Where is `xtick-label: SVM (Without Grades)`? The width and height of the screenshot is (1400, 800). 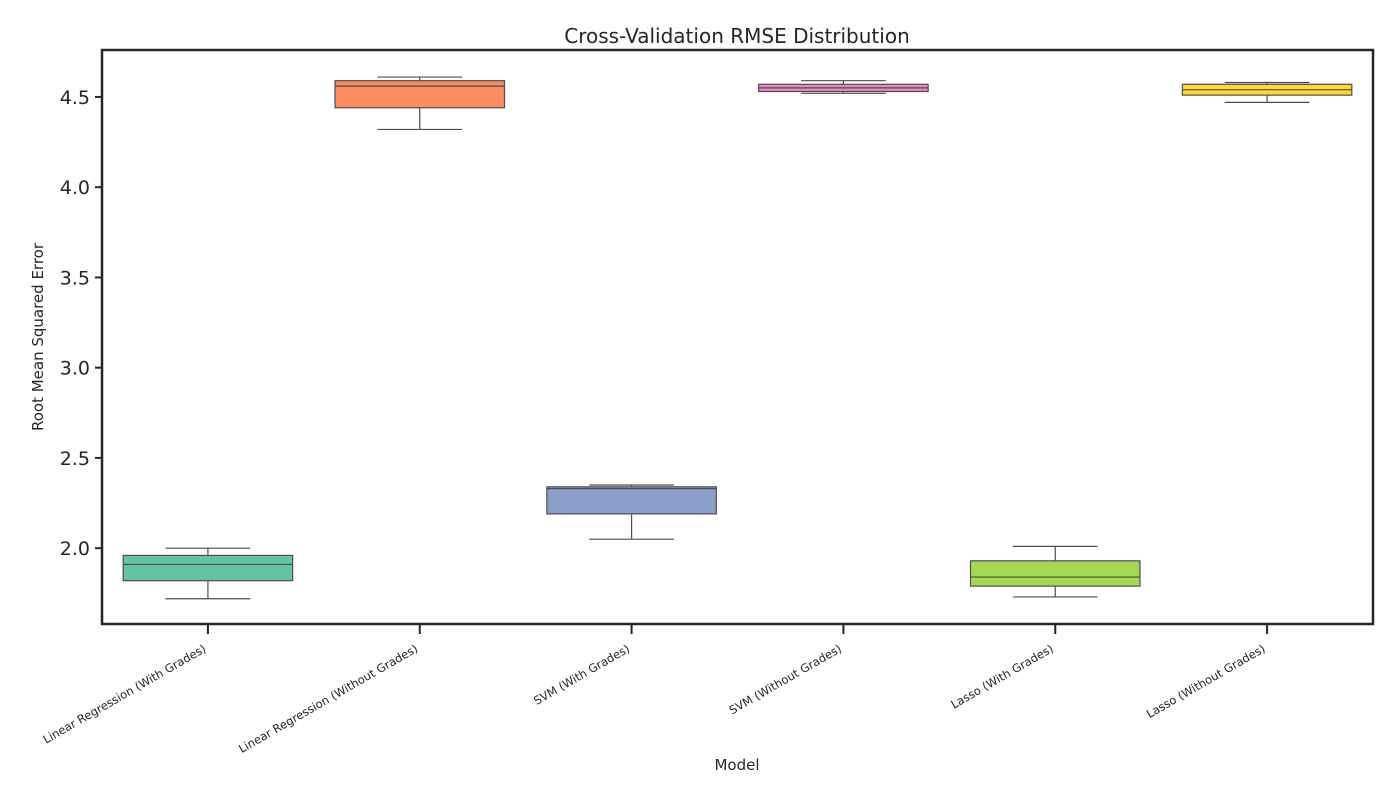
xtick-label: SVM (Without Grades) is located at coordinates (785, 679).